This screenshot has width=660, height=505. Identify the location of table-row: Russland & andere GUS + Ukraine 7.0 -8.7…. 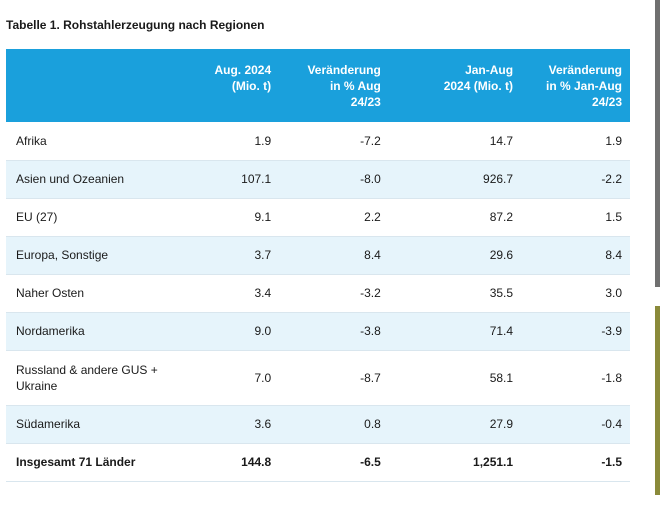
(318, 378).